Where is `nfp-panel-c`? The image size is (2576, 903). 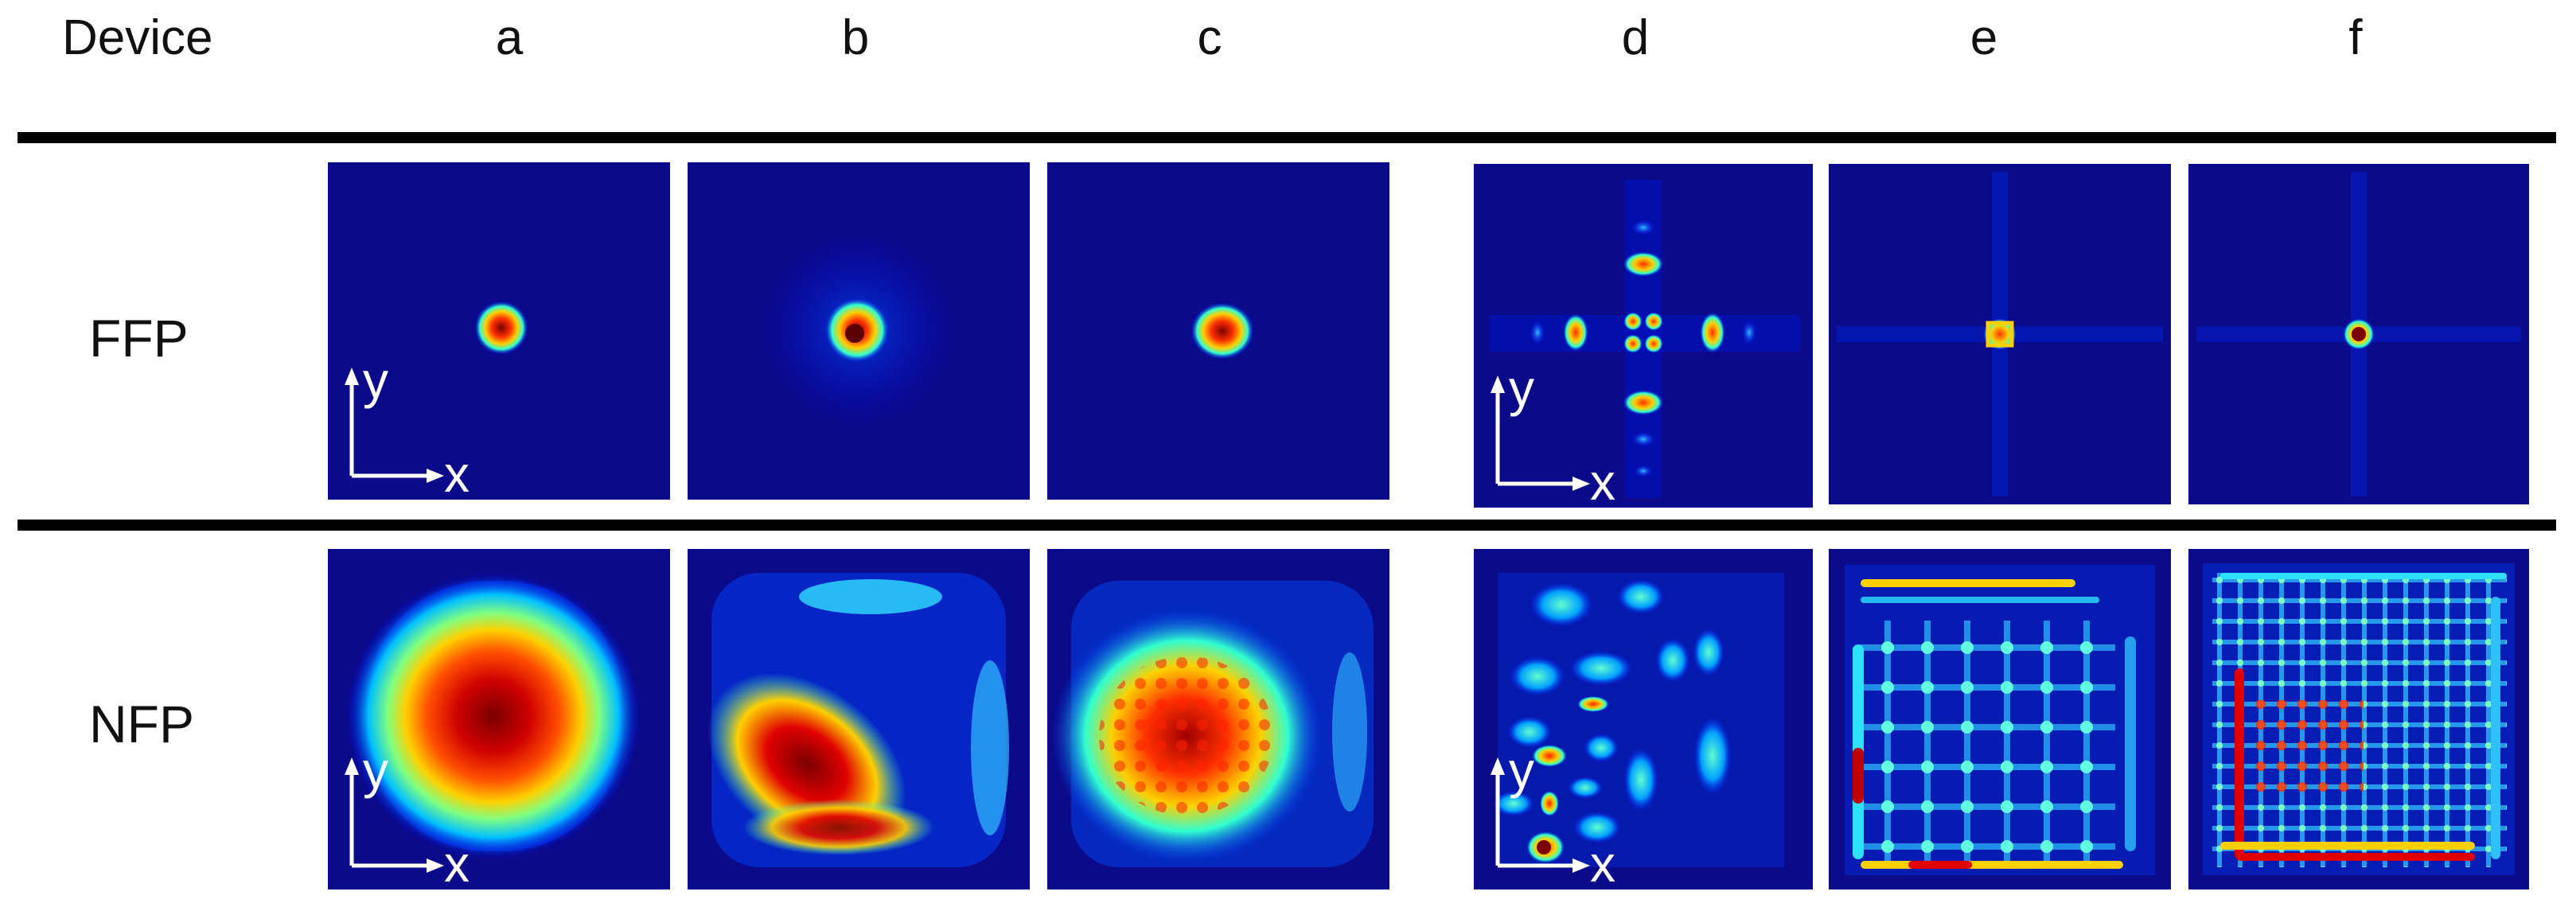 nfp-panel-c is located at coordinates (1218, 719).